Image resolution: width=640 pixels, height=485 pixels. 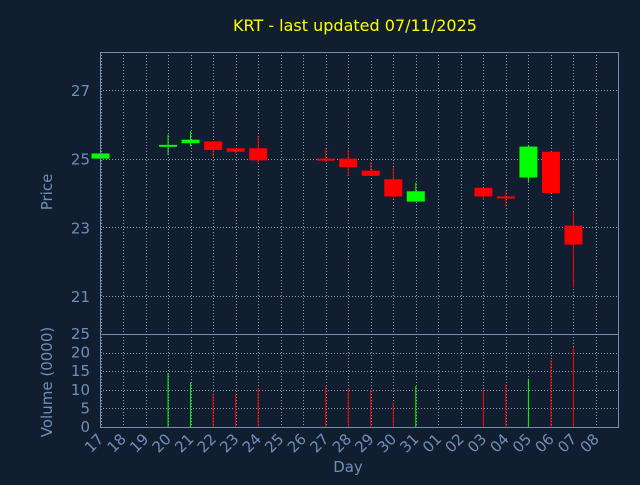 What do you see at coordinates (80, 353) in the screenshot?
I see `volume-tick-label: 20` at bounding box center [80, 353].